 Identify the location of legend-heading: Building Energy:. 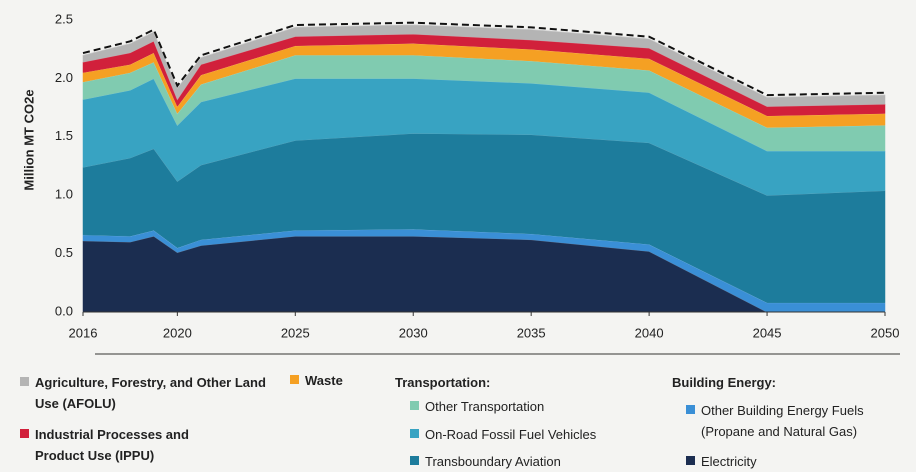
(724, 382).